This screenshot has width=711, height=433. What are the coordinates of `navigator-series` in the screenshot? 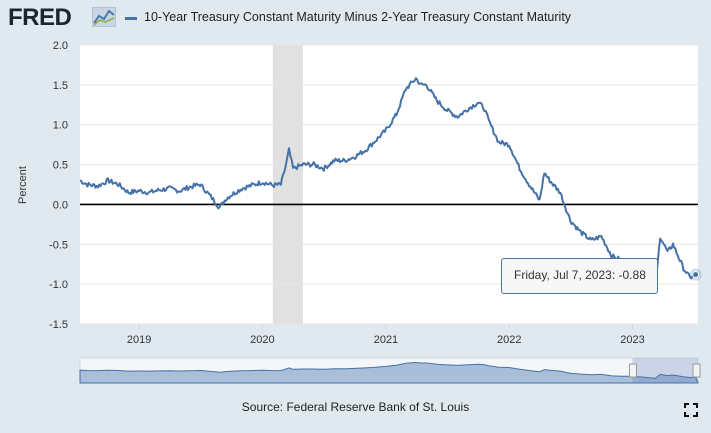 It's located at (389, 372).